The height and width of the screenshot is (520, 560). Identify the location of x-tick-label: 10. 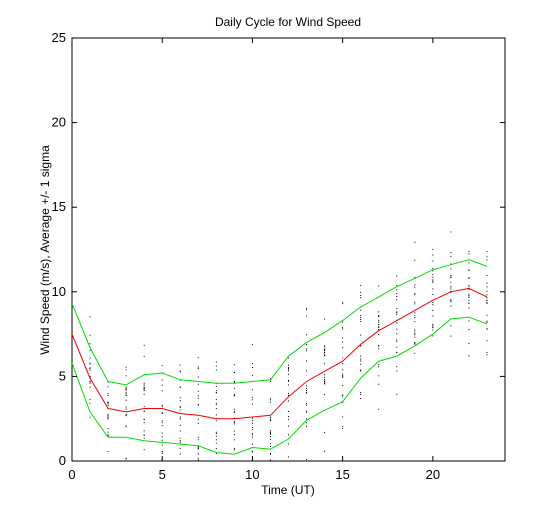
(252, 474).